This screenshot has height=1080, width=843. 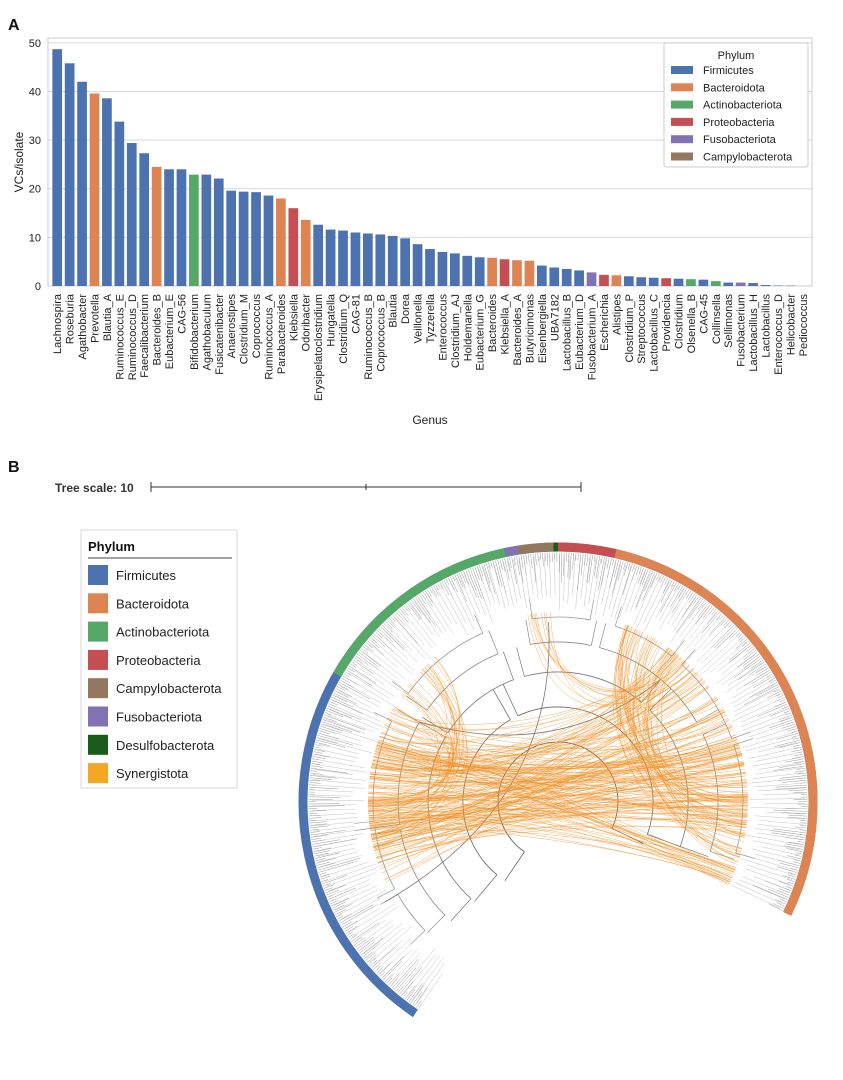 What do you see at coordinates (493, 323) in the screenshot?
I see `x-tick-label: Bacteroides` at bounding box center [493, 323].